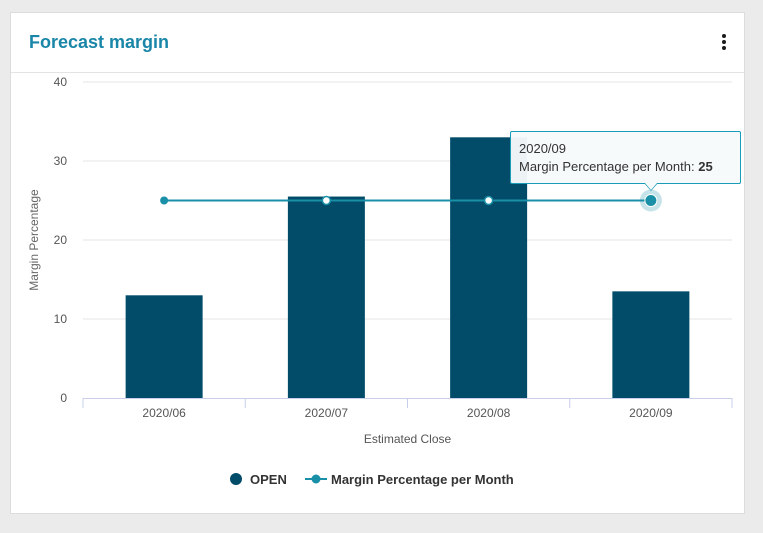 The image size is (763, 533). I want to click on card-header: Forecast margin, so click(377, 43).